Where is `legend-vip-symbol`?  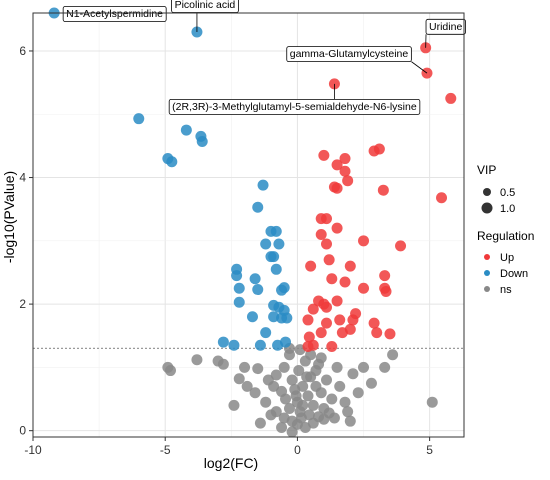 legend-vip-symbol is located at coordinates (487, 192).